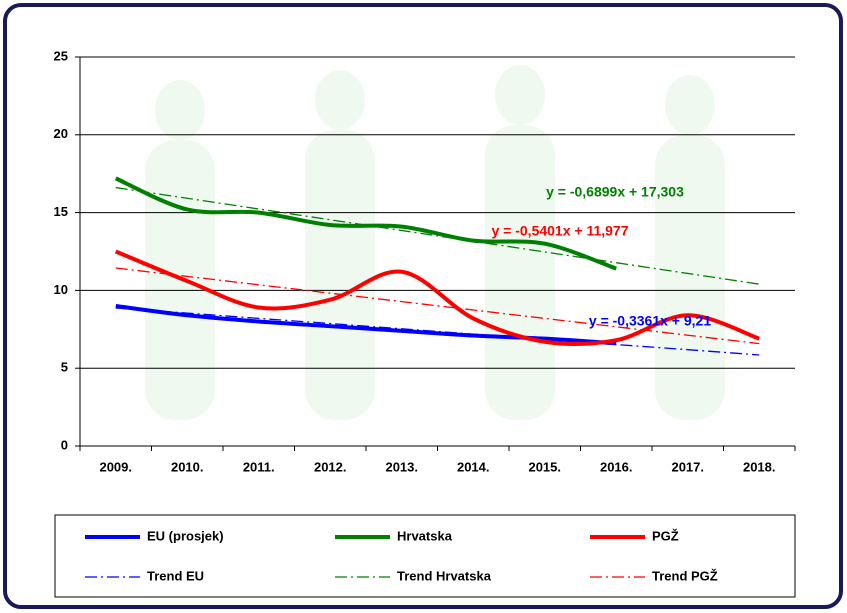 This screenshot has width=847, height=613. Describe the element at coordinates (544, 466) in the screenshot. I see `x-tick-label: 2015.` at that location.